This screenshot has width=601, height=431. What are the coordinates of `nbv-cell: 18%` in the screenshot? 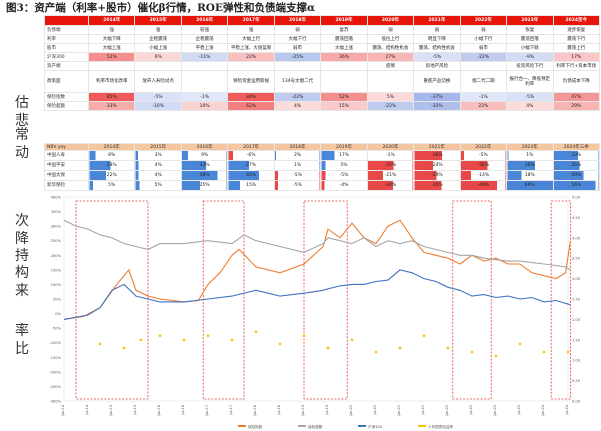 It's located at (530, 175).